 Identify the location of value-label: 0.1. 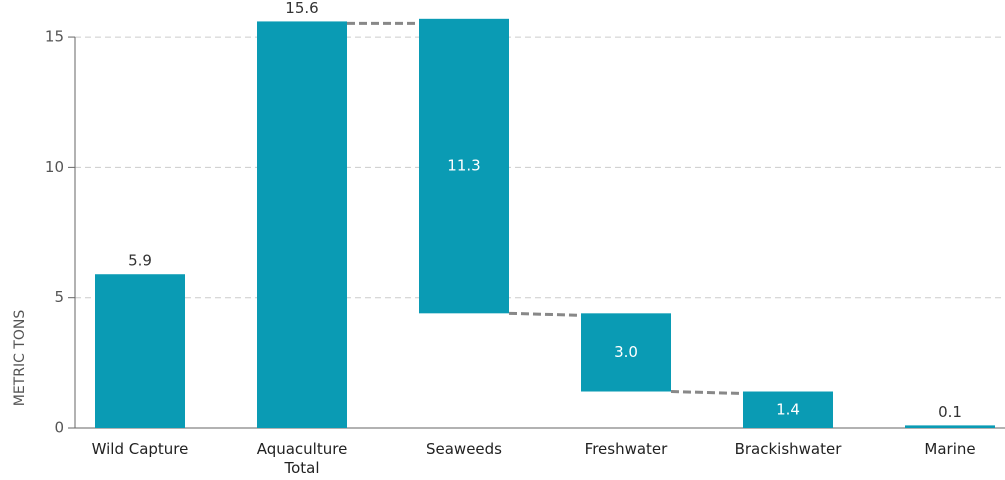
(950, 412).